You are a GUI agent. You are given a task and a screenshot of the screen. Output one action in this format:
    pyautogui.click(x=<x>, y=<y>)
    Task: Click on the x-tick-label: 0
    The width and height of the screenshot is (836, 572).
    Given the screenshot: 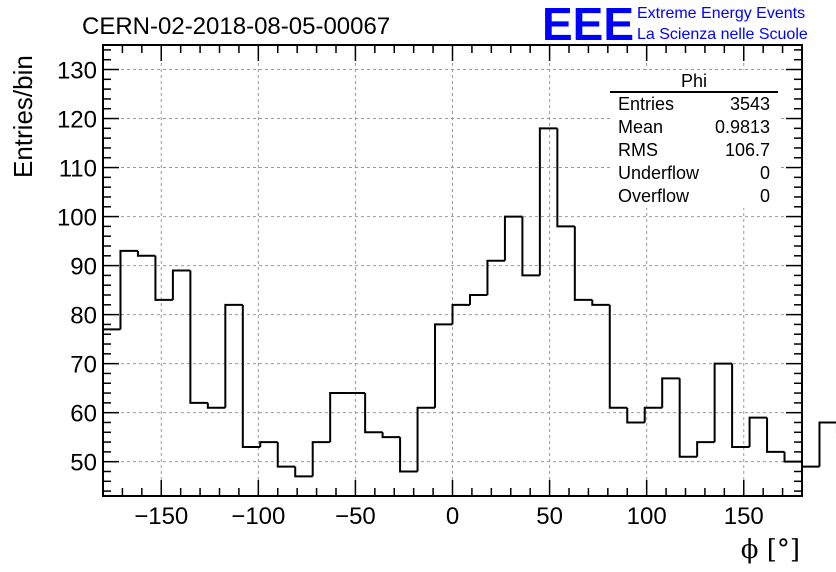 What is the action you would take?
    pyautogui.click(x=452, y=516)
    